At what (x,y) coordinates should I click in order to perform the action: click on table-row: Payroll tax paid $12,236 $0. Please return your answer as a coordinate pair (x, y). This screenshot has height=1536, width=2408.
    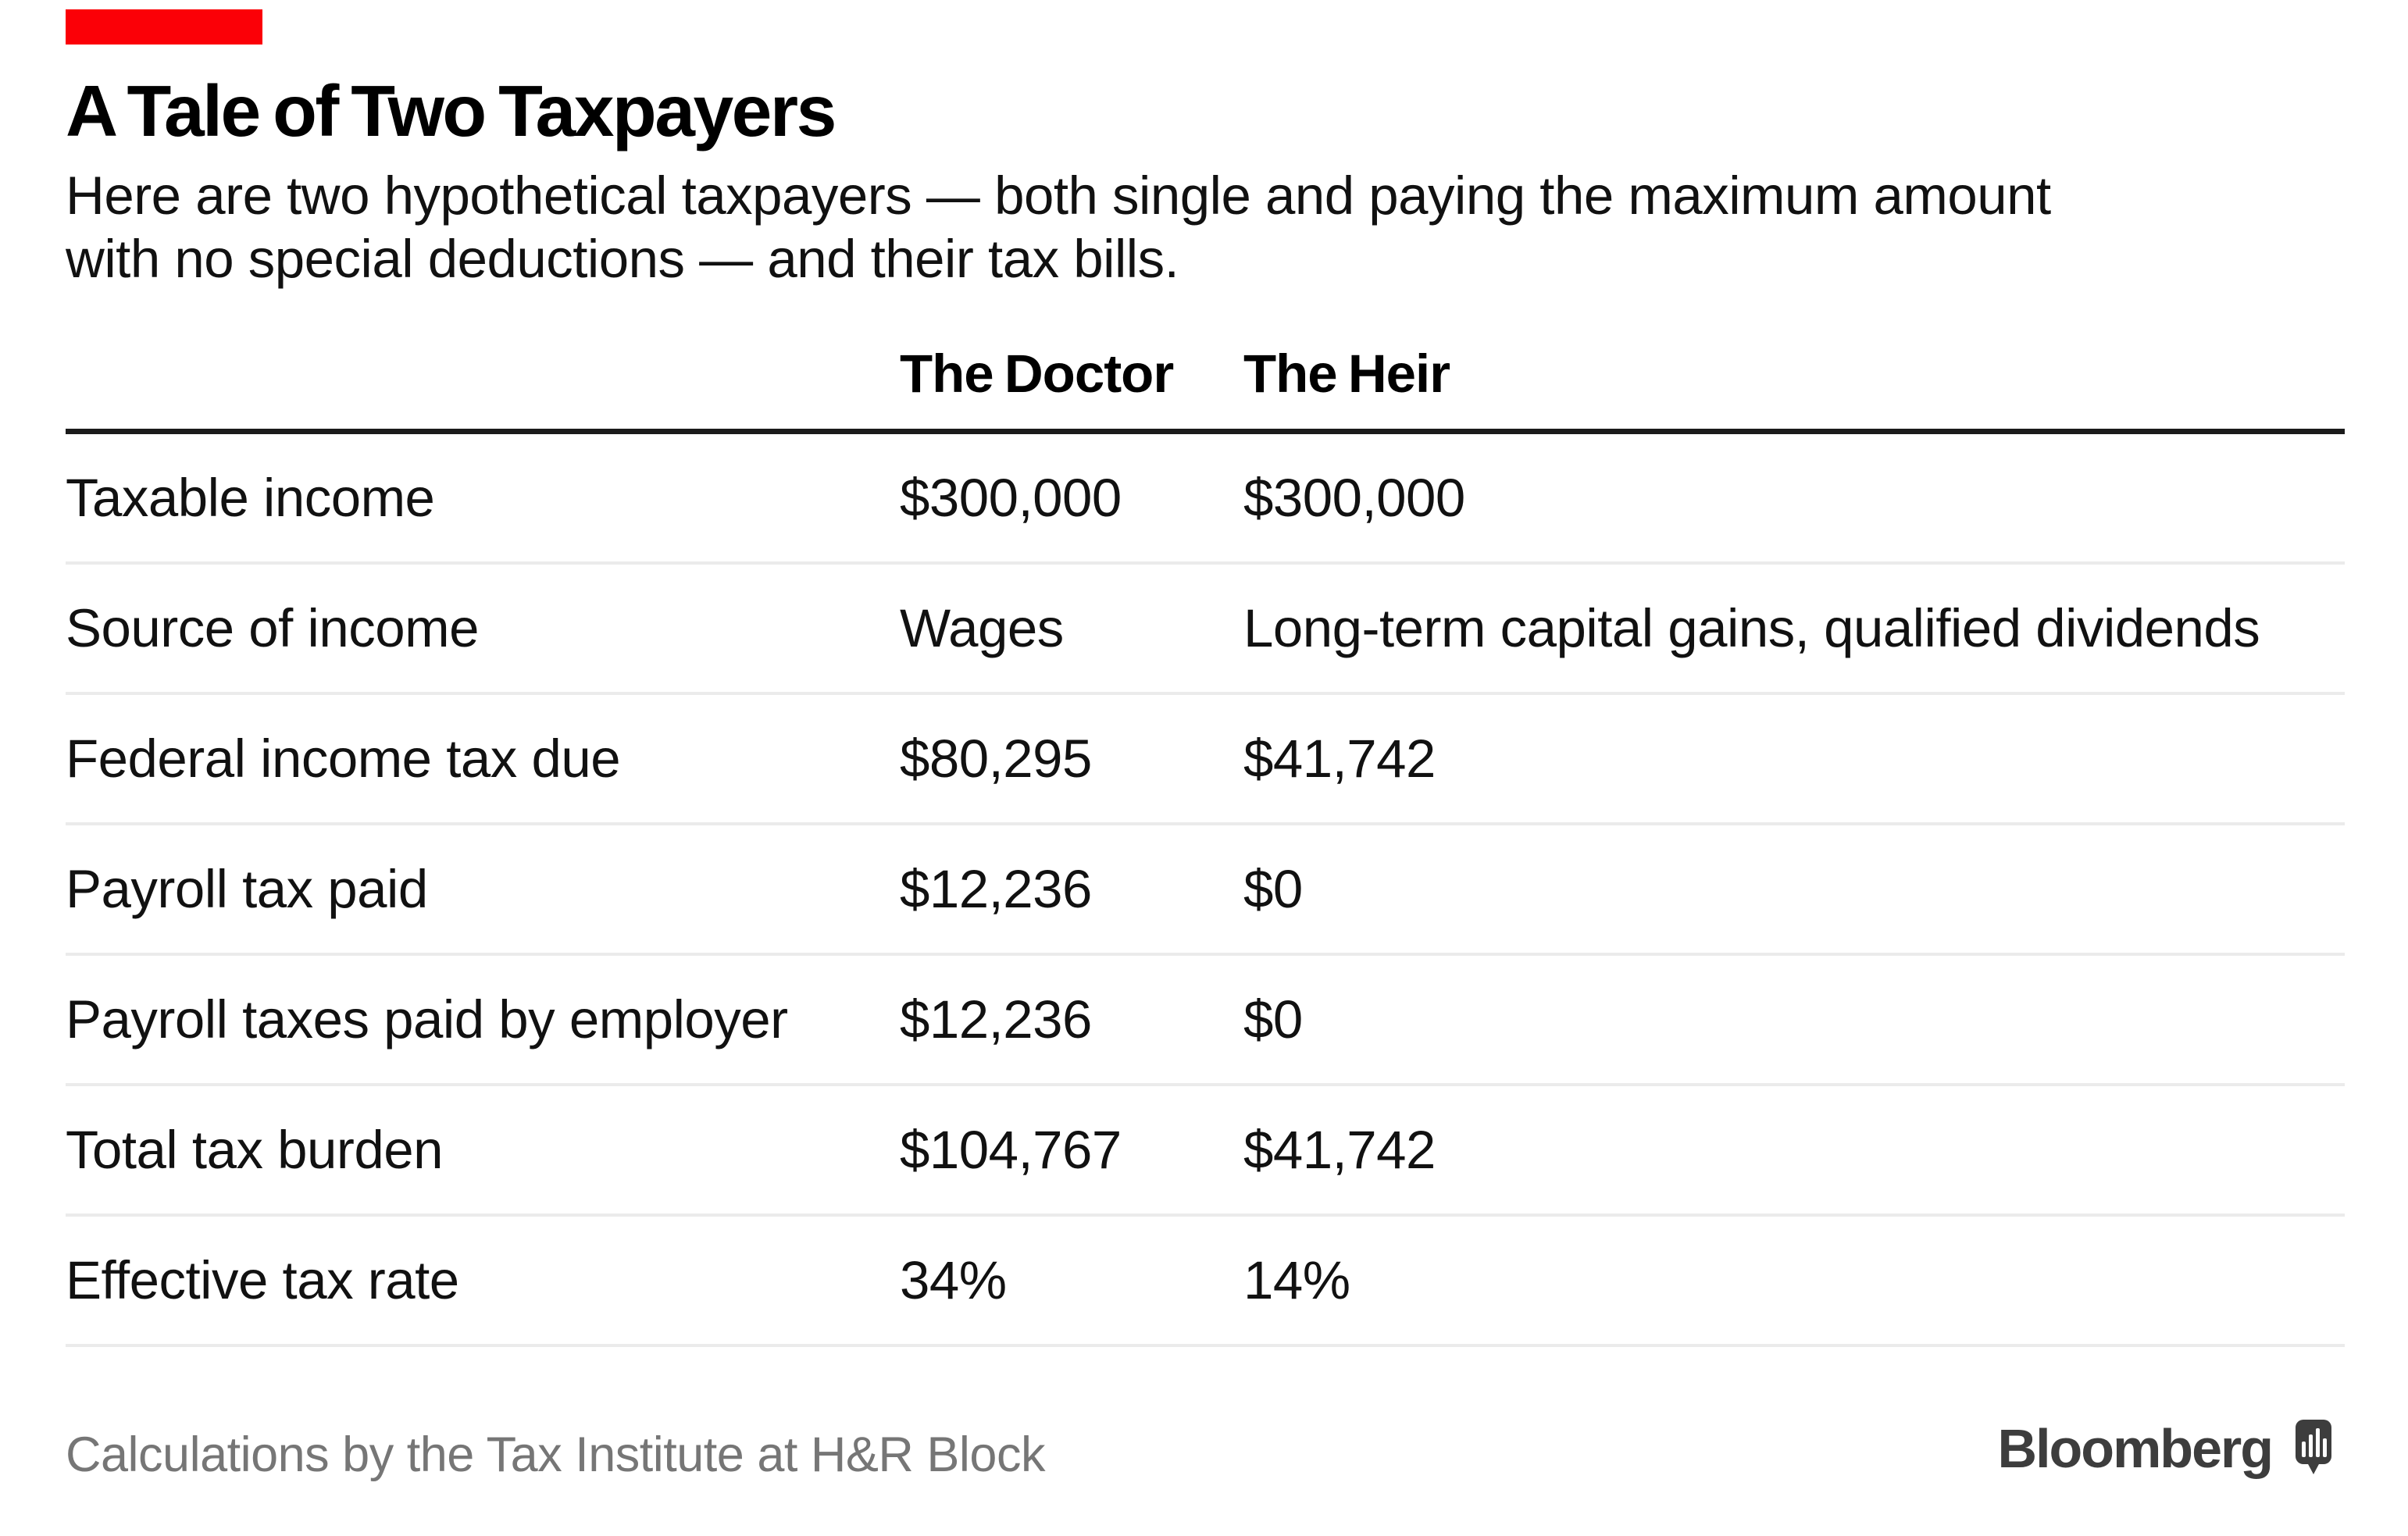
    Looking at the image, I should click on (1206, 890).